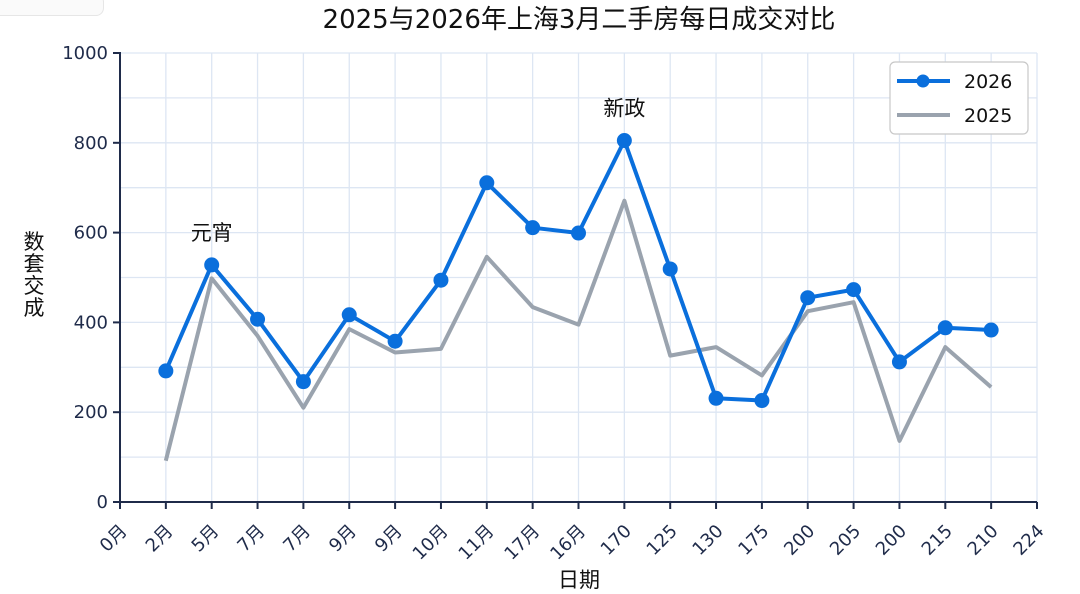  What do you see at coordinates (923, 81) in the screenshot?
I see `legend-marker-2026` at bounding box center [923, 81].